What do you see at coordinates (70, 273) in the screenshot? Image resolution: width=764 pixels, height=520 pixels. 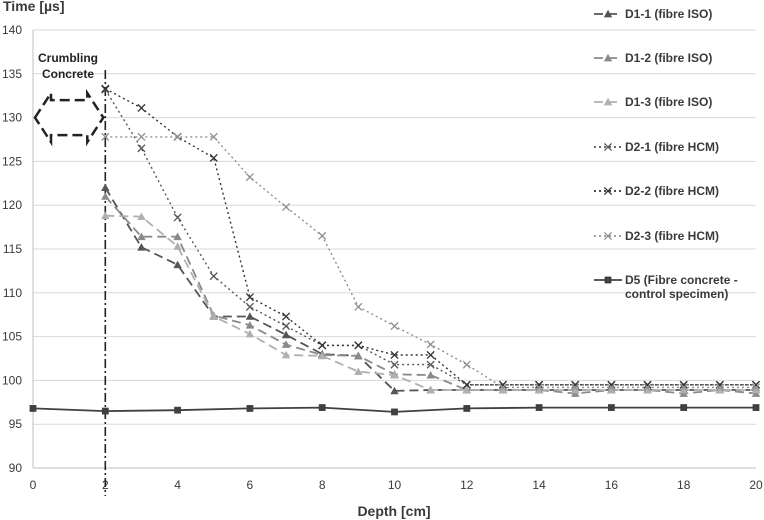 I see `crumbling-annotation: Crumbling Concrete` at bounding box center [70, 273].